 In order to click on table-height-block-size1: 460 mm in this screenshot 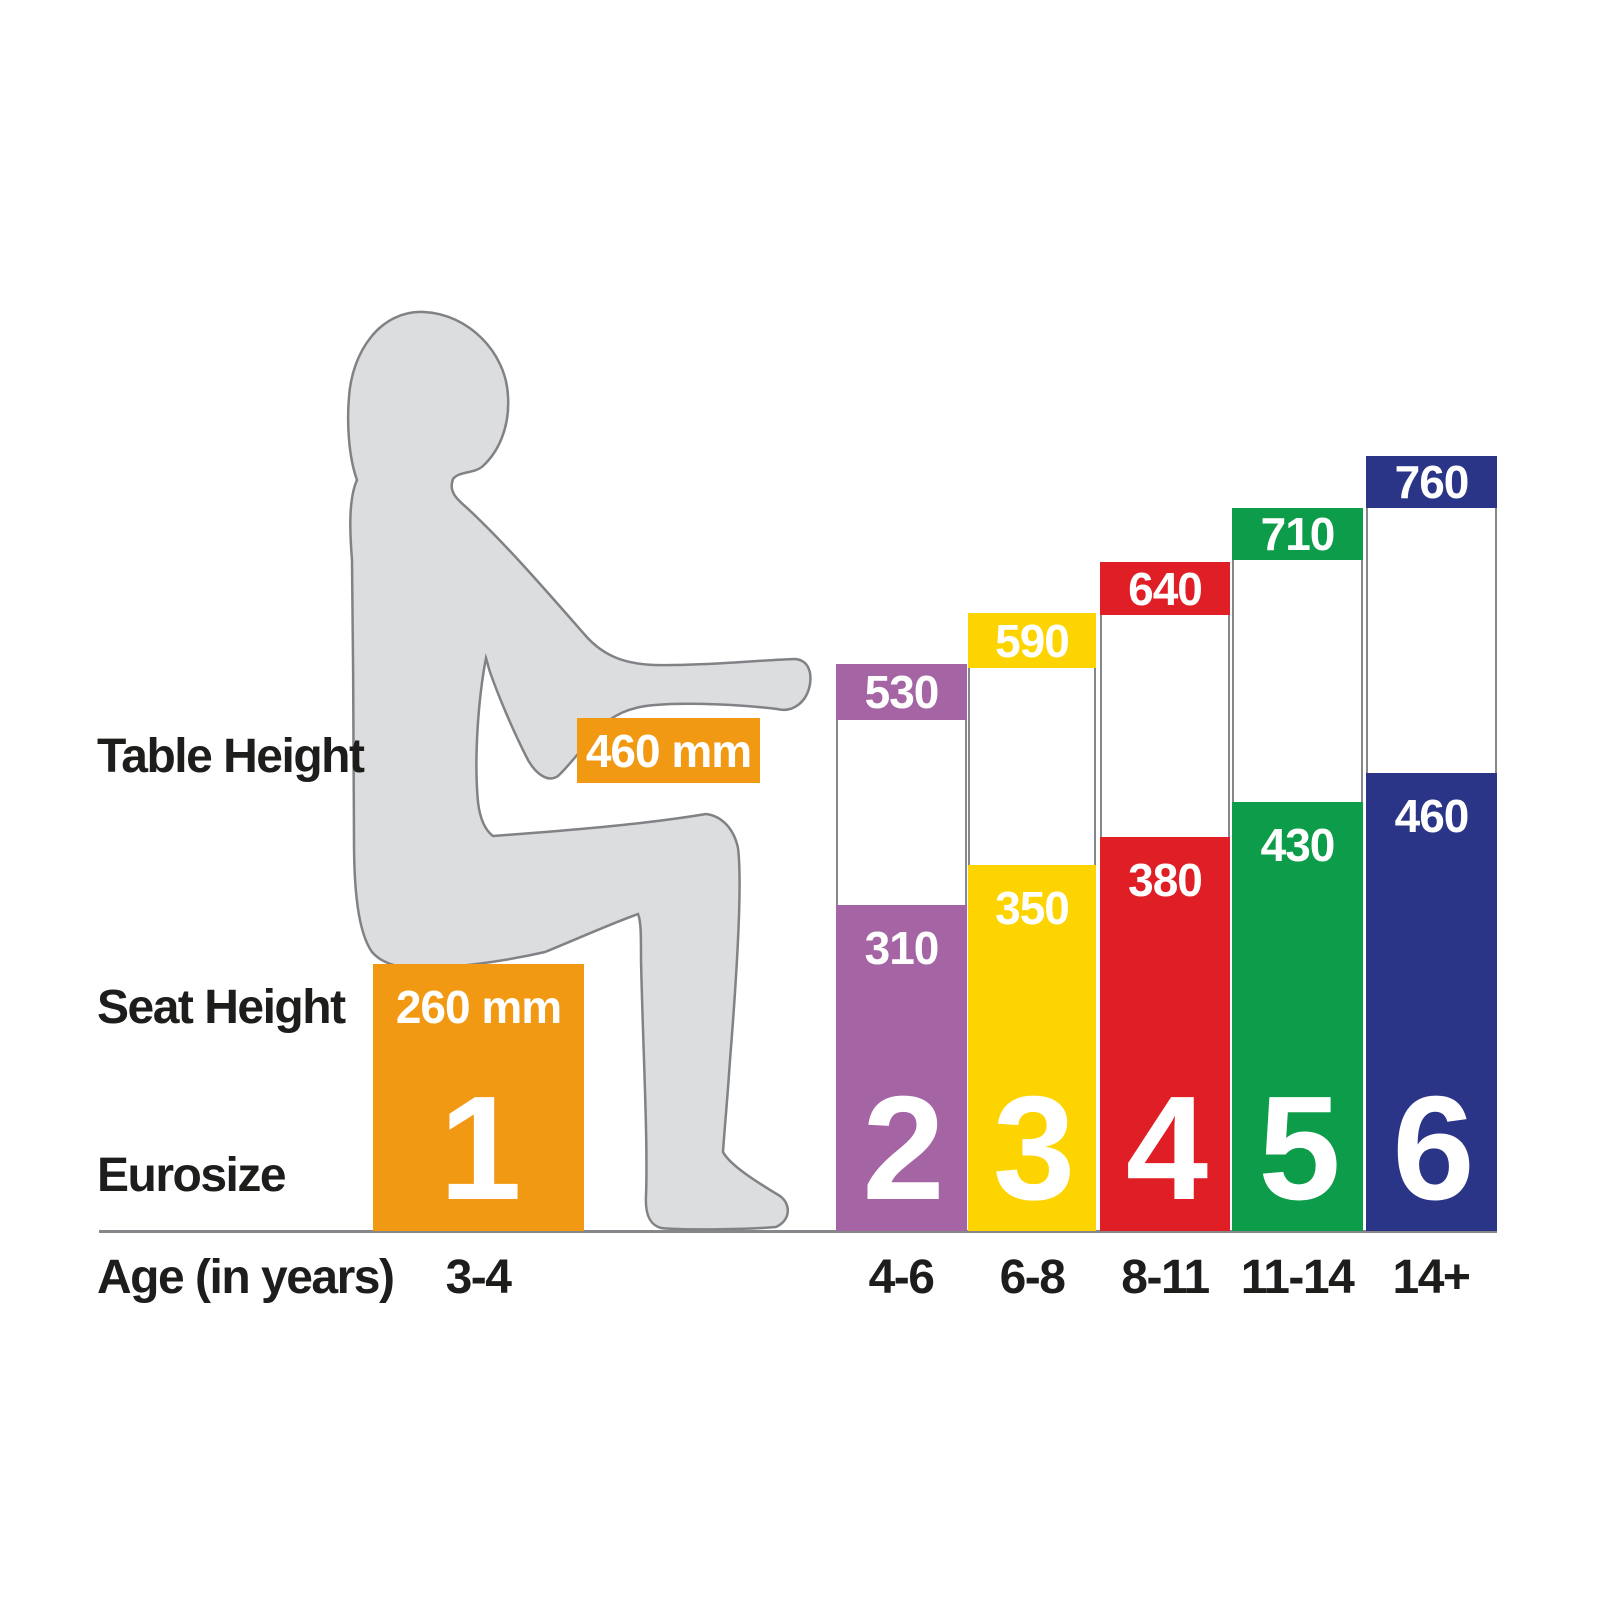, I will do `click(668, 750)`.